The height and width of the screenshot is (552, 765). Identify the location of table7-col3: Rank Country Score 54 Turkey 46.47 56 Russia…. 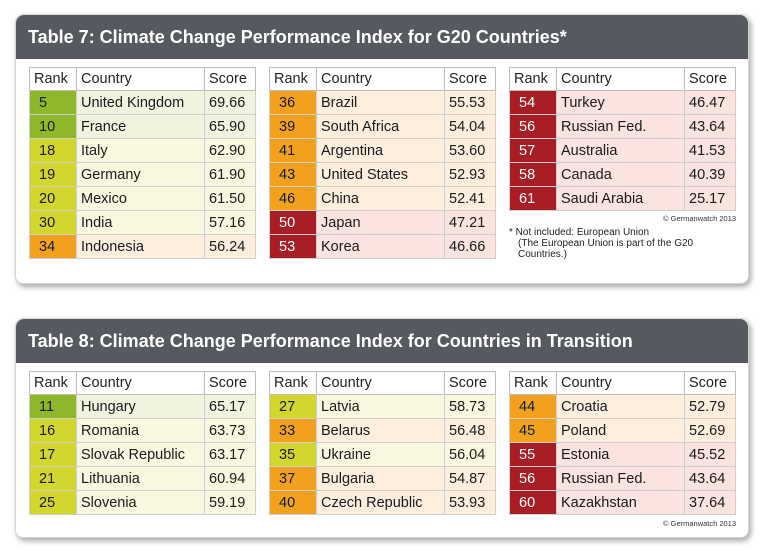
(622, 139).